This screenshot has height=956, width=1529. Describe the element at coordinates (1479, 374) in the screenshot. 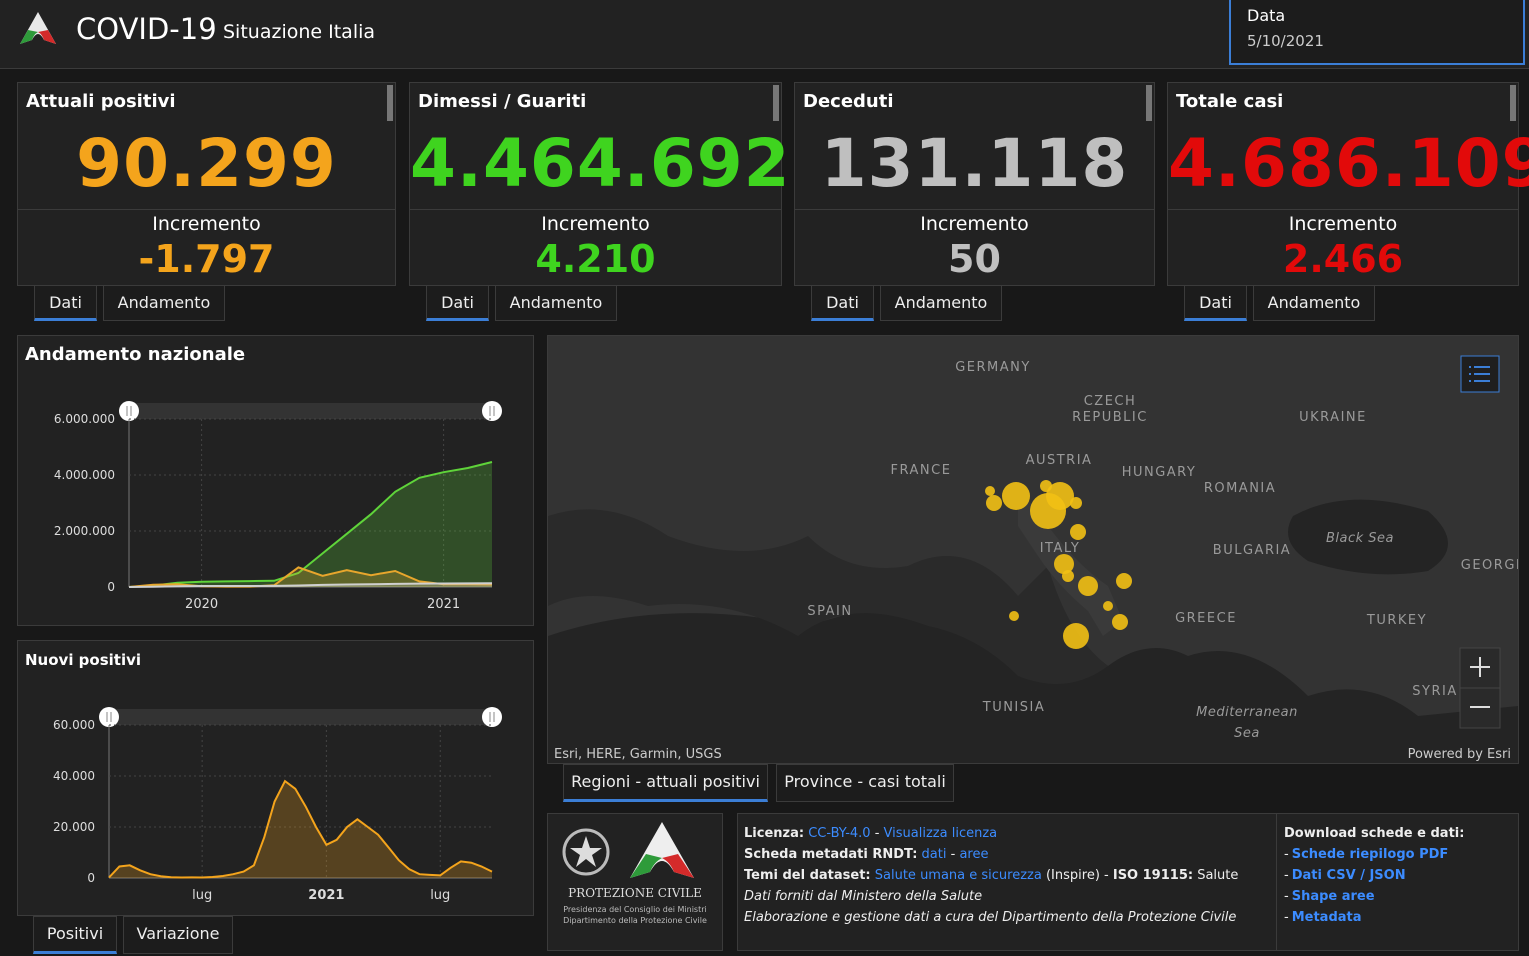

I see `legend-icon` at that location.